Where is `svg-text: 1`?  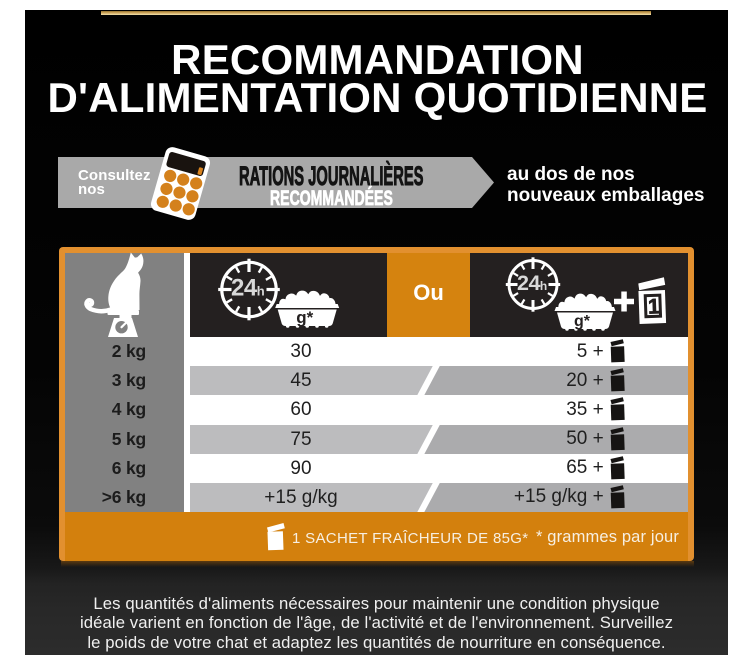 svg-text: 1 is located at coordinates (654, 306).